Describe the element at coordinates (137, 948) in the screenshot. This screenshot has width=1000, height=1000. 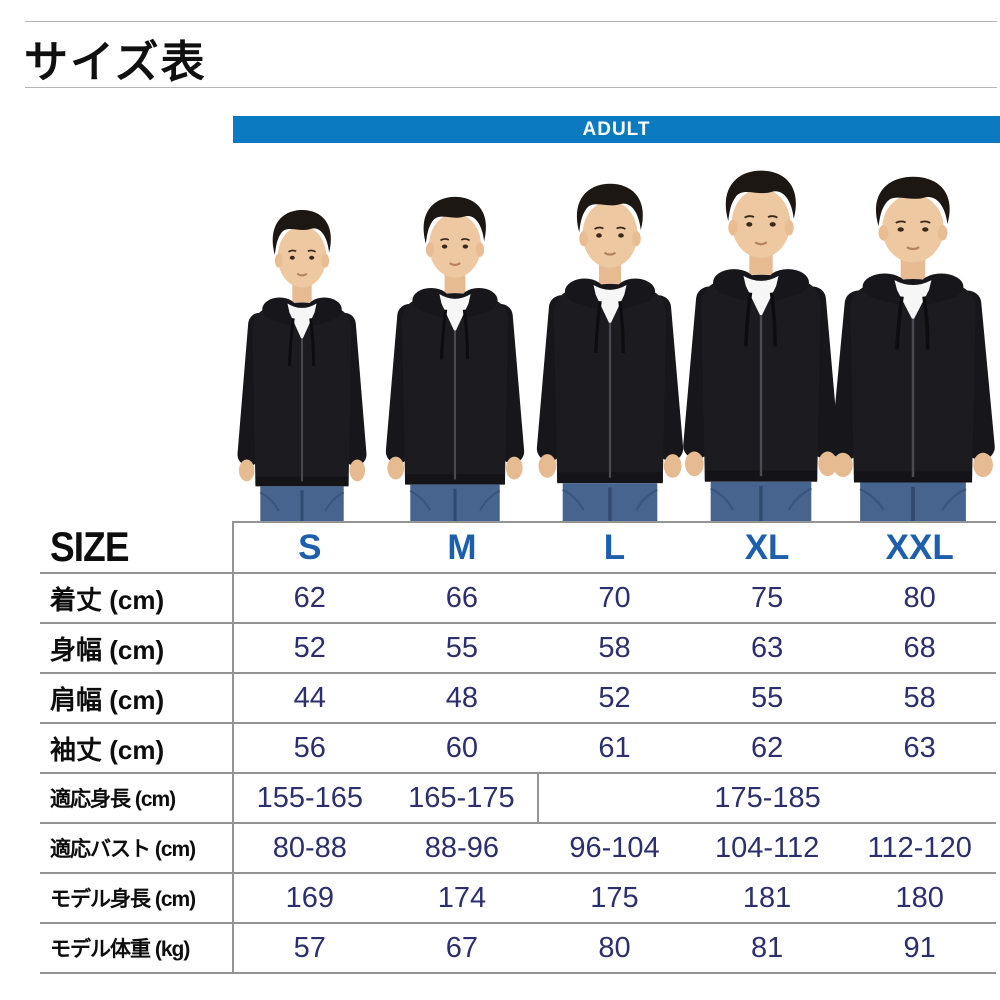
I see `row-label: モデル体重 (kg)` at that location.